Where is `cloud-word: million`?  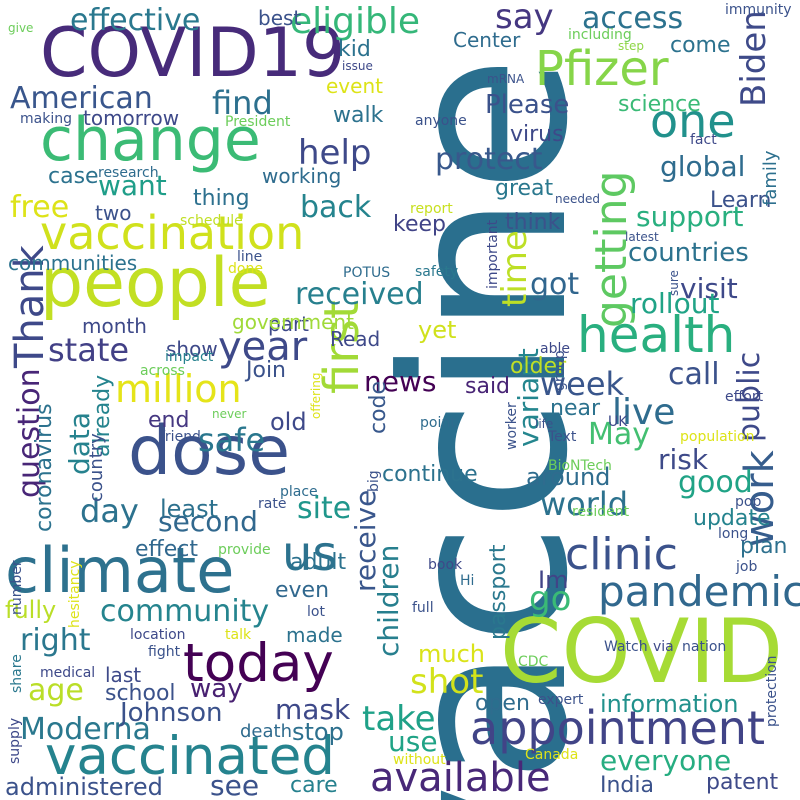
cloud-word: million is located at coordinates (178, 389).